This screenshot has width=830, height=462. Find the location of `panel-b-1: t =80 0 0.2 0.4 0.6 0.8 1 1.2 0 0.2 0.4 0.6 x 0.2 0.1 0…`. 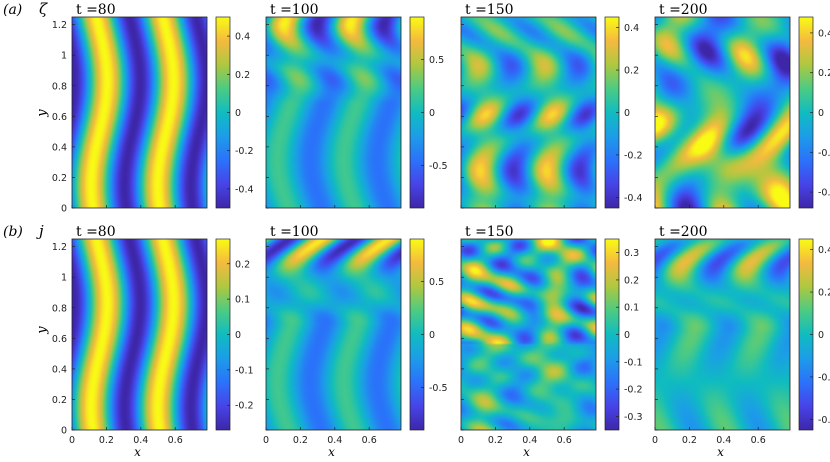

panel-b-1: t =80 0 0.2 0.4 0.6 0.8 1 1.2 0 0.2 0.4 0.6 x 0.2 0.1 0… is located at coordinates (153, 341).